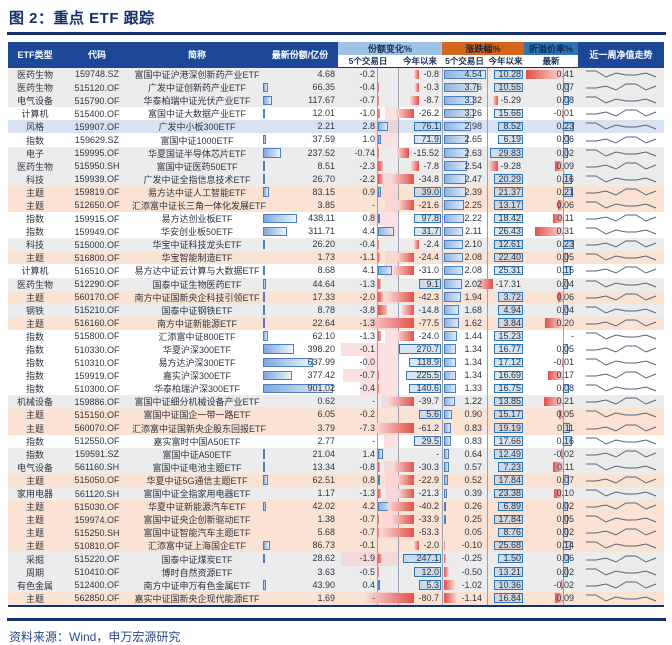 This screenshot has width=672, height=645. Describe the element at coordinates (551, 245) in the screenshot. I see `premium-cell: 0.23` at that location.